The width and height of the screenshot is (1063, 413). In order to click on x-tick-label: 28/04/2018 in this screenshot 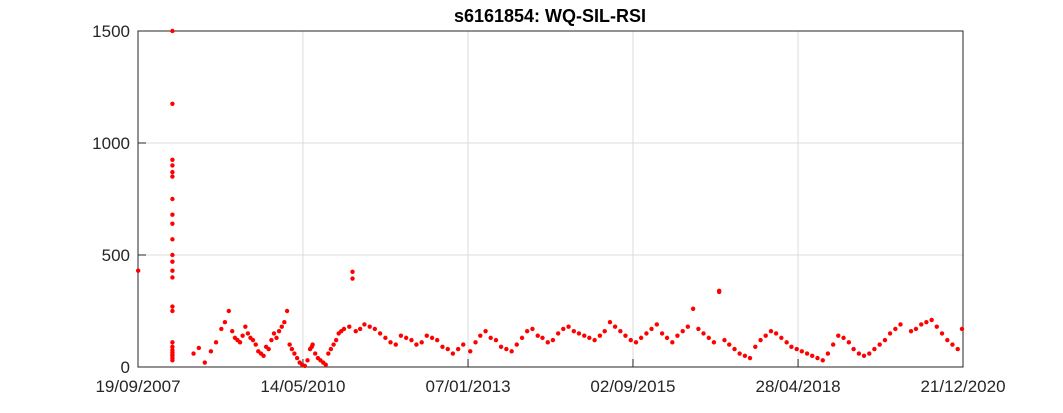, I will do `click(798, 386)`.